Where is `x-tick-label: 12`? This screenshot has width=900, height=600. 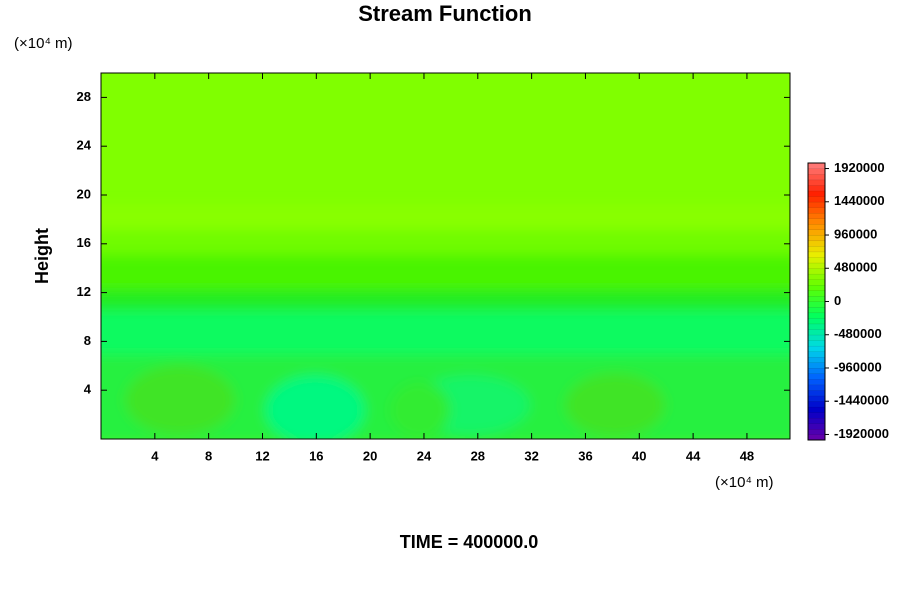
x-tick-label: 12 is located at coordinates (262, 455).